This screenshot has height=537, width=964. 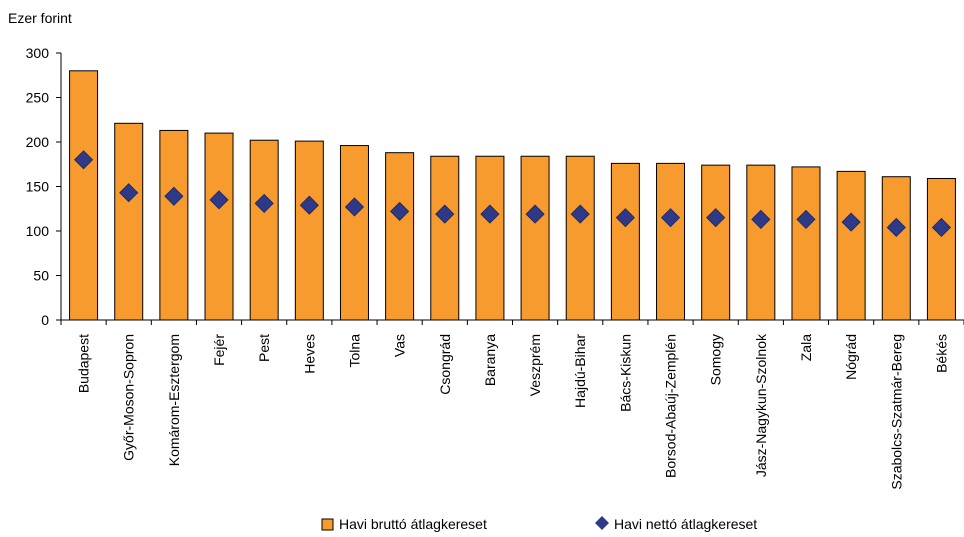 What do you see at coordinates (761, 405) in the screenshot?
I see `x-tick-label: Jász-Nagykun-Szolnok` at bounding box center [761, 405].